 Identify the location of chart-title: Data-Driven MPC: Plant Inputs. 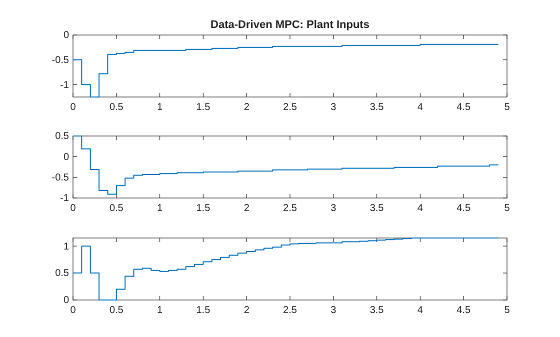
(290, 25).